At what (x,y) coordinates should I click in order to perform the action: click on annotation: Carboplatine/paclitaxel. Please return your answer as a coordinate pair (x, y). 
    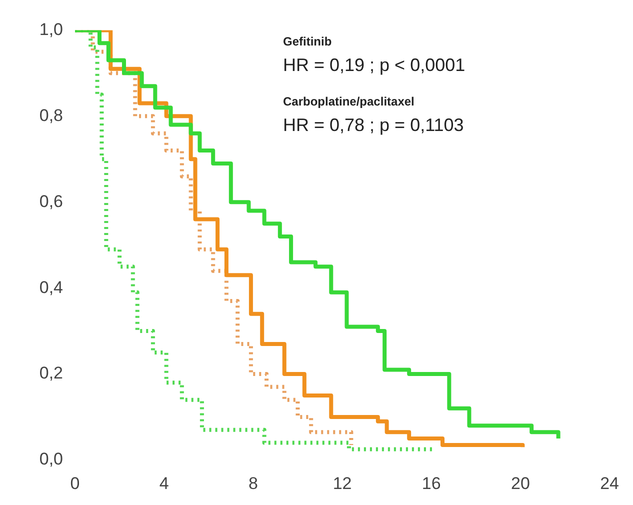
    Looking at the image, I should click on (348, 101).